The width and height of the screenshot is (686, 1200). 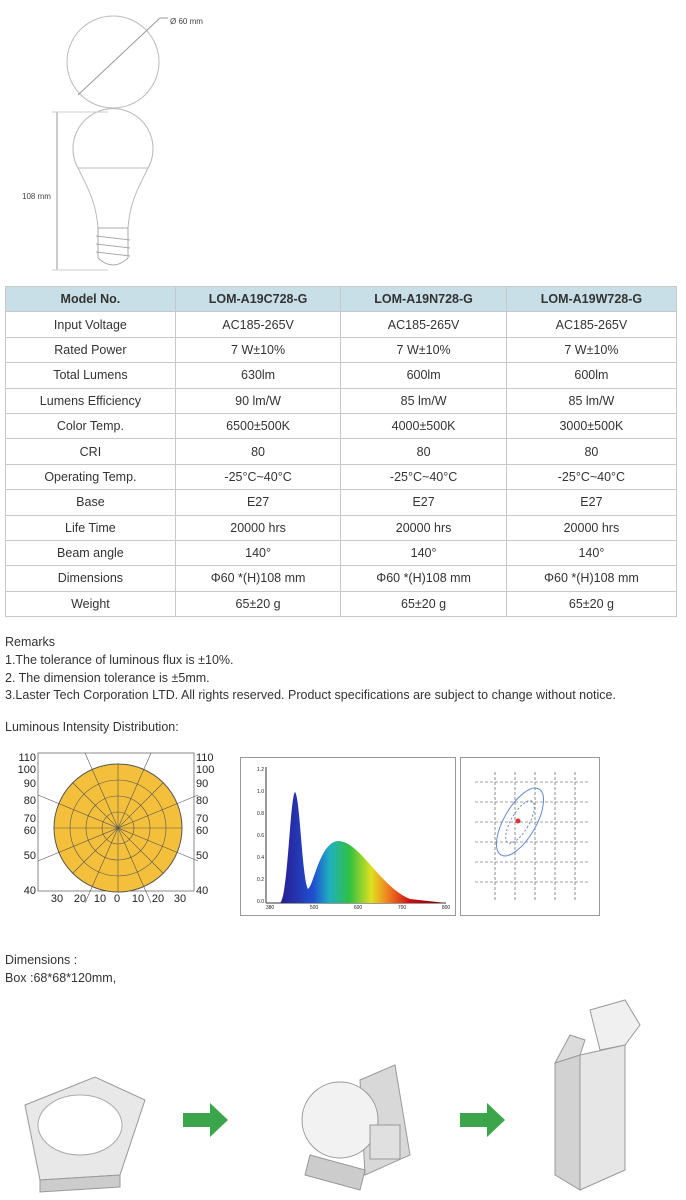 What do you see at coordinates (260, 792) in the screenshot?
I see `spectrum-y-label: 1.0` at bounding box center [260, 792].